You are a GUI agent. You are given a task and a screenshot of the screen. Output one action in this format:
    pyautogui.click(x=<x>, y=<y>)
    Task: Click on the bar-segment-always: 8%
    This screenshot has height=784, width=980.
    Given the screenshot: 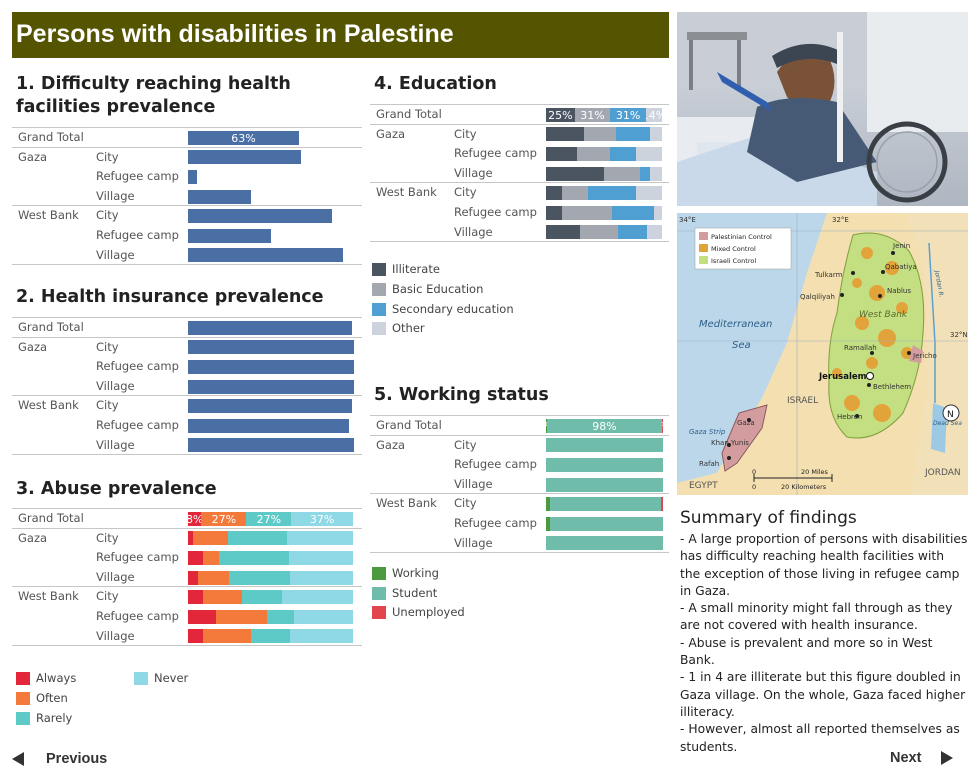 What is the action you would take?
    pyautogui.click(x=195, y=519)
    